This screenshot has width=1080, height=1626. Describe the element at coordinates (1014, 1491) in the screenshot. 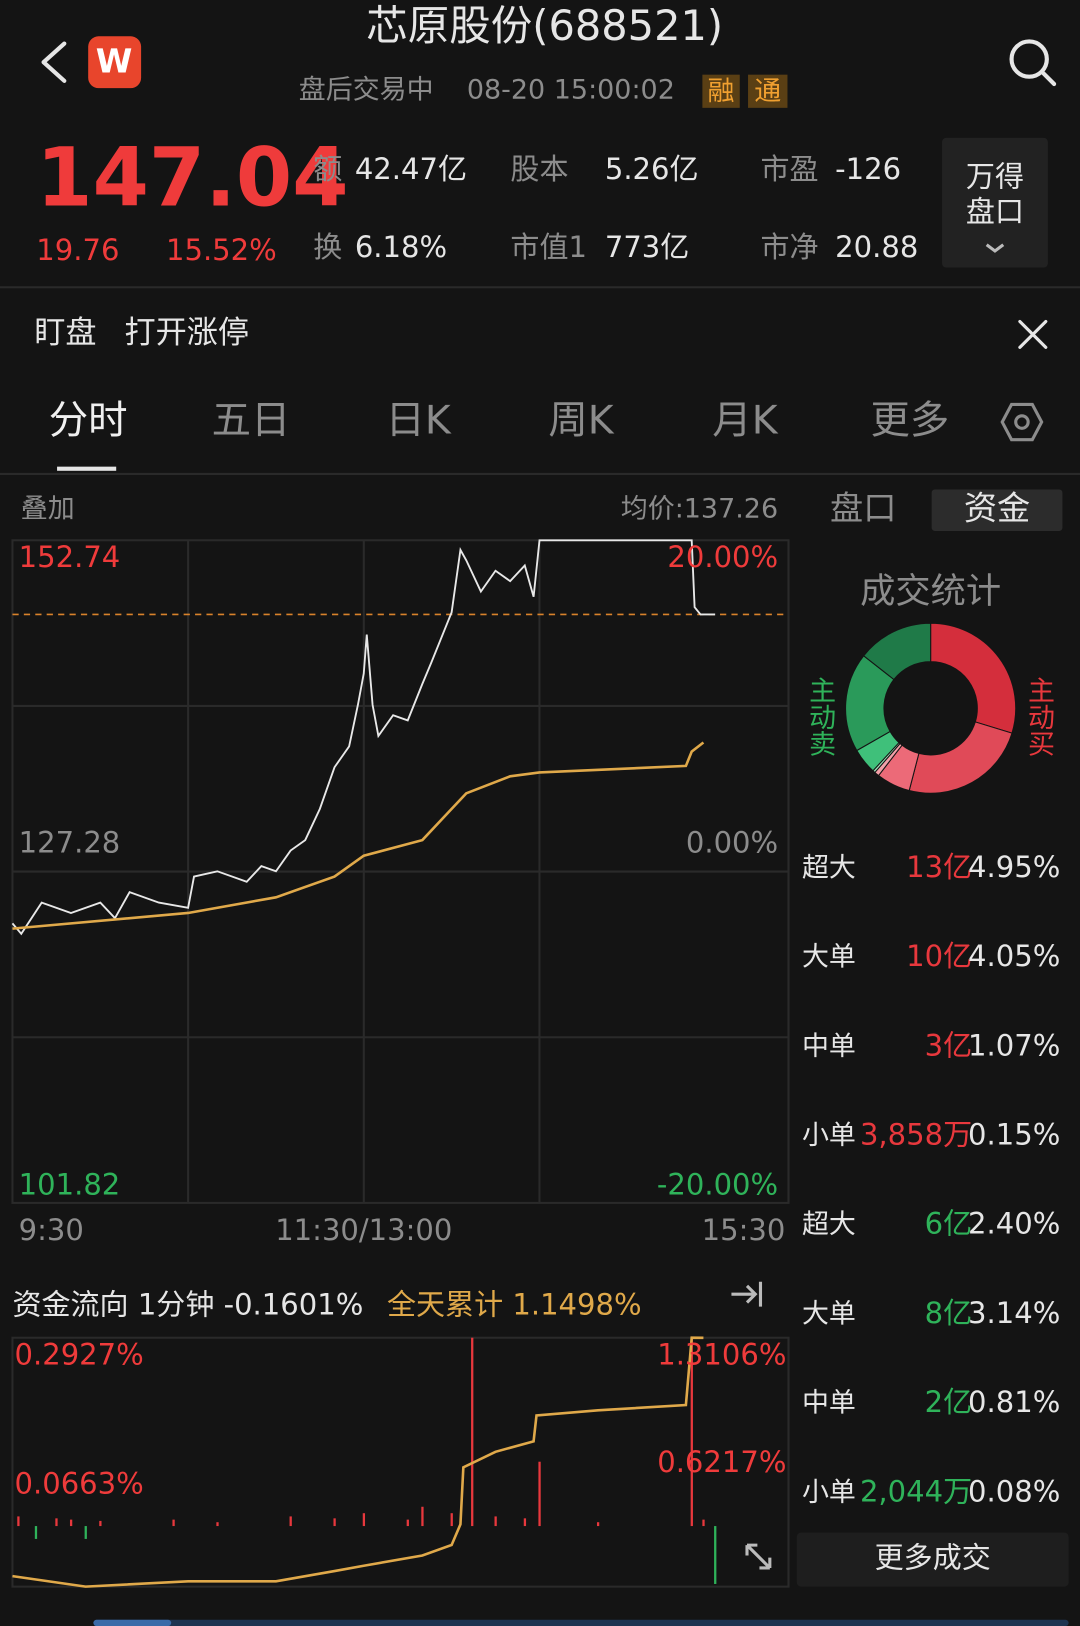

I see `row-pct: 0.08%` at that location.